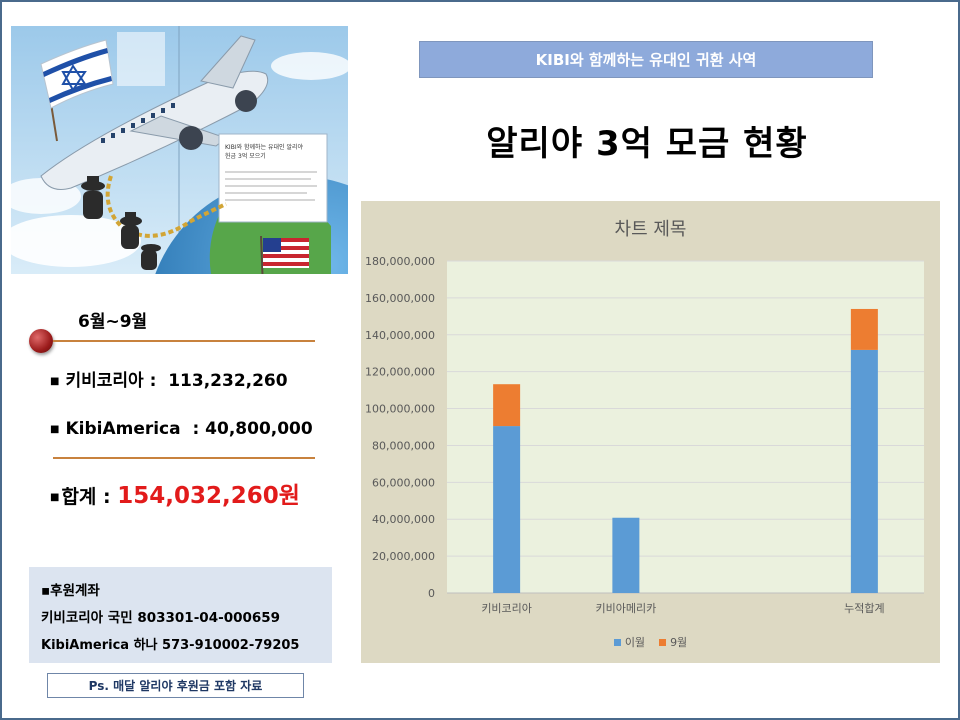 Image resolution: width=960 pixels, height=720 pixels. I want to click on note-box: Ps. 매달 알리야 후원금 포함 자료, so click(175, 685).